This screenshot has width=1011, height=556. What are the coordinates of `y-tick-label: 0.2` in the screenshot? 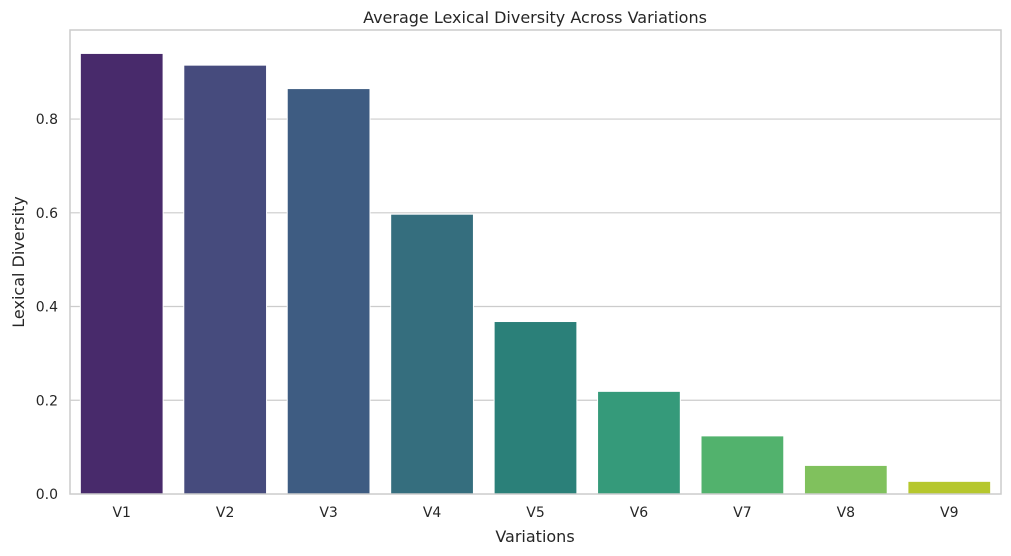 It's located at (47, 401).